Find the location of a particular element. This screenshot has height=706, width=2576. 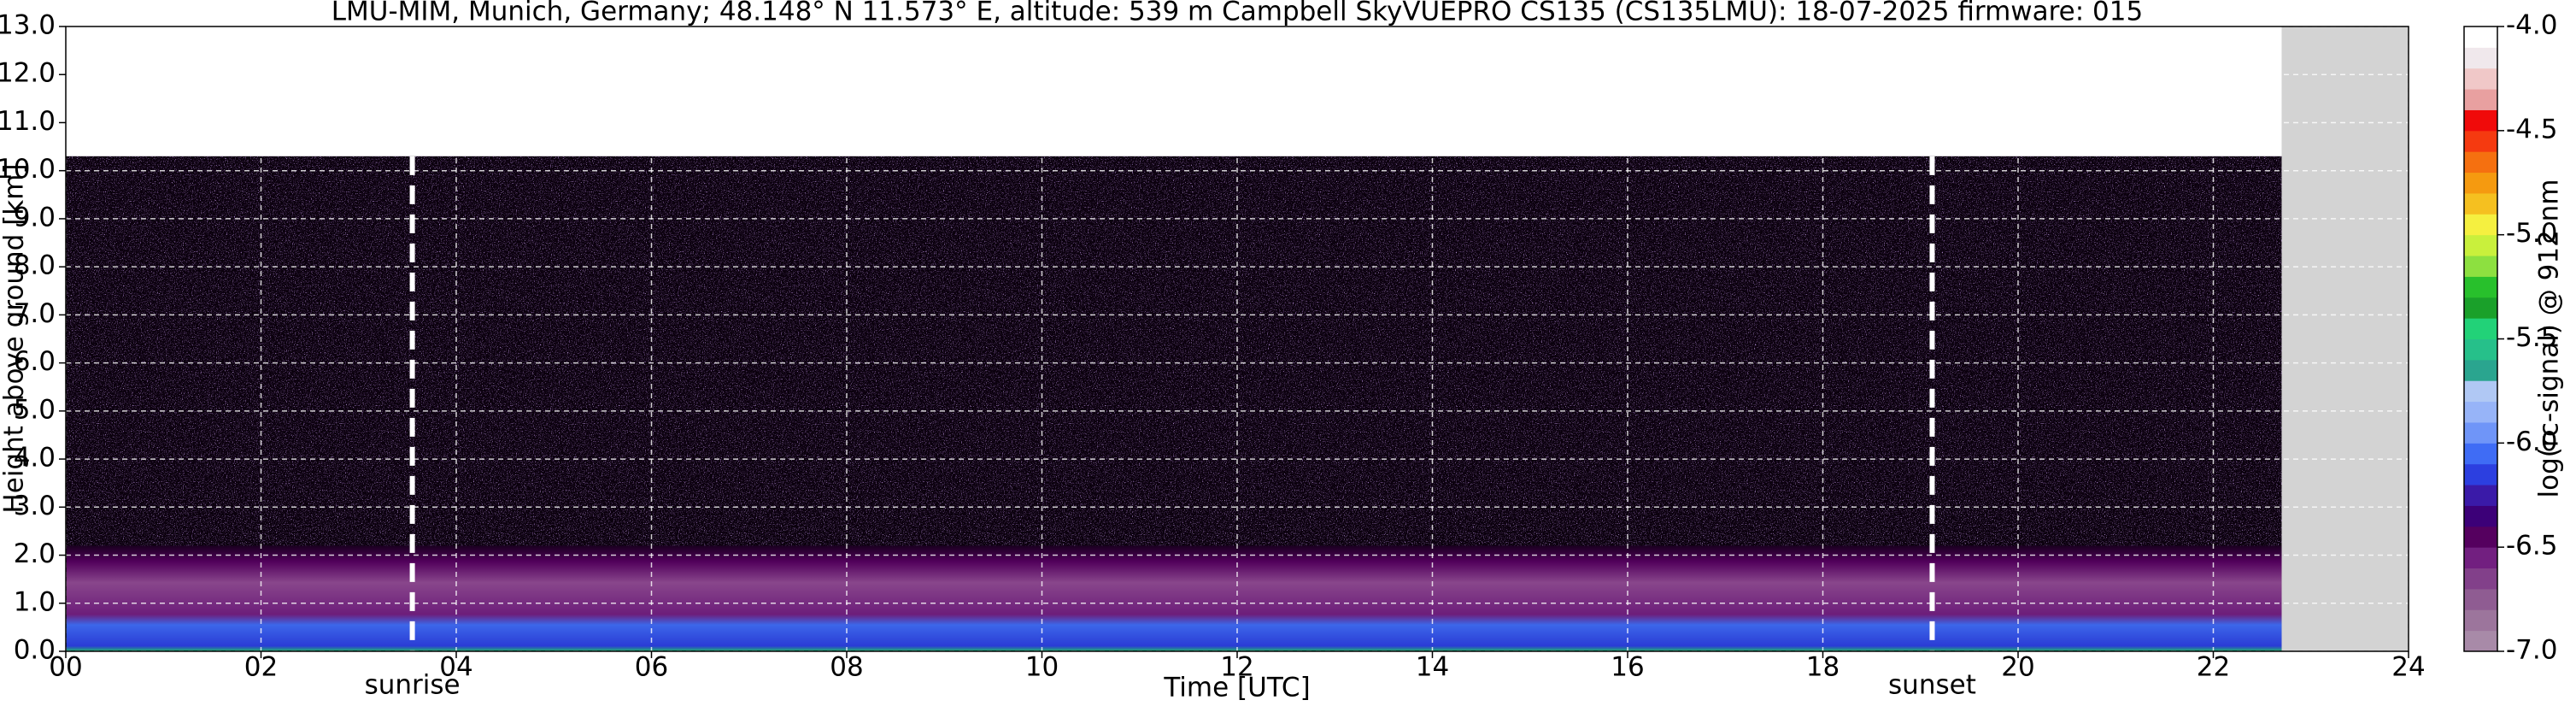

y-tick-label: 3.0 is located at coordinates (35, 506).